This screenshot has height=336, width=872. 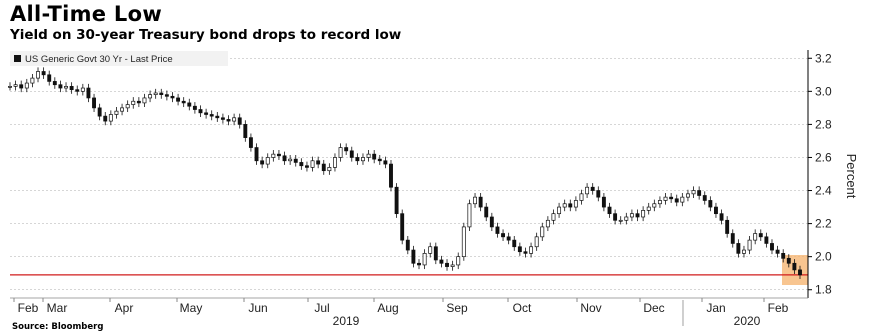 What do you see at coordinates (851, 176) in the screenshot?
I see `y-axis-label: Percent` at bounding box center [851, 176].